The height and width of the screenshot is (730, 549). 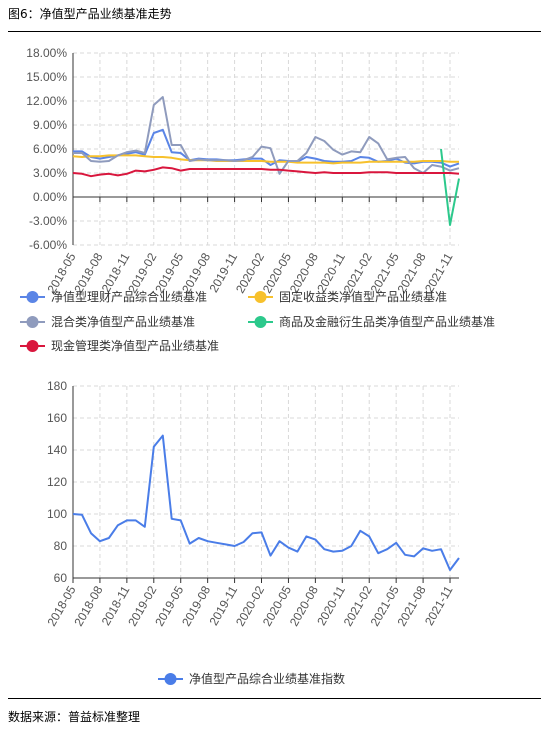 What do you see at coordinates (129, 296) in the screenshot?
I see `legend-label: 净值型理财产品综合业绩基准` at bounding box center [129, 296].